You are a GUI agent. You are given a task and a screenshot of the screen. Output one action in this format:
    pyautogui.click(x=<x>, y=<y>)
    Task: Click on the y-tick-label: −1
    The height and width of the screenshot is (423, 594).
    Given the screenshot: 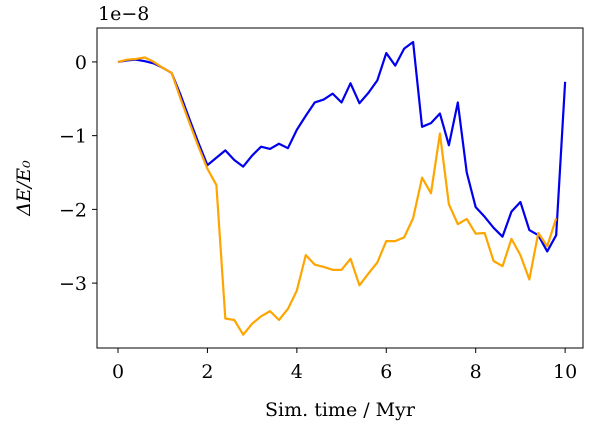 What is the action you would take?
    pyautogui.click(x=73, y=137)
    